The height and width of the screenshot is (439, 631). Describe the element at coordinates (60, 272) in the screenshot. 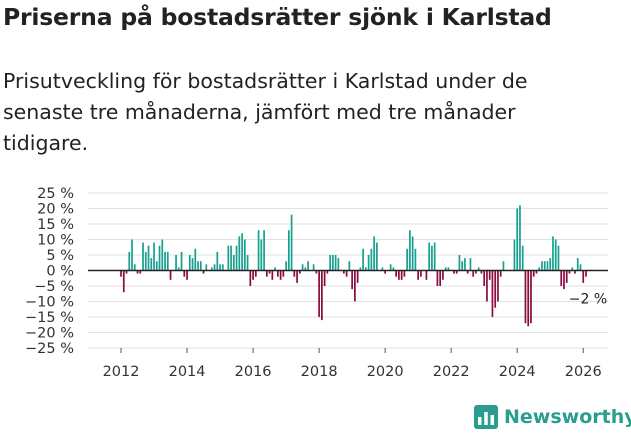

I see `y-tick-label: 0 %` at that location.